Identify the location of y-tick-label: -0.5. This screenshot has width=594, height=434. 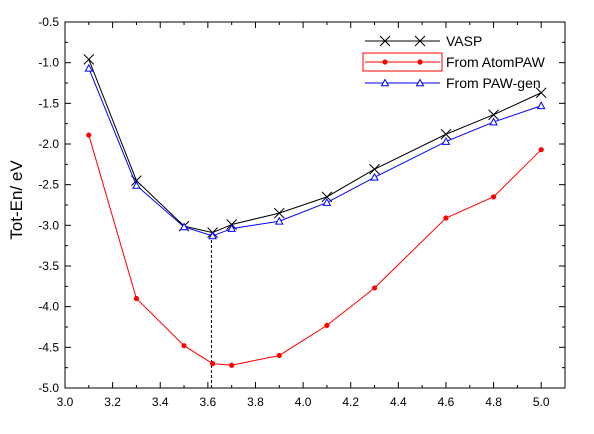
(48, 22).